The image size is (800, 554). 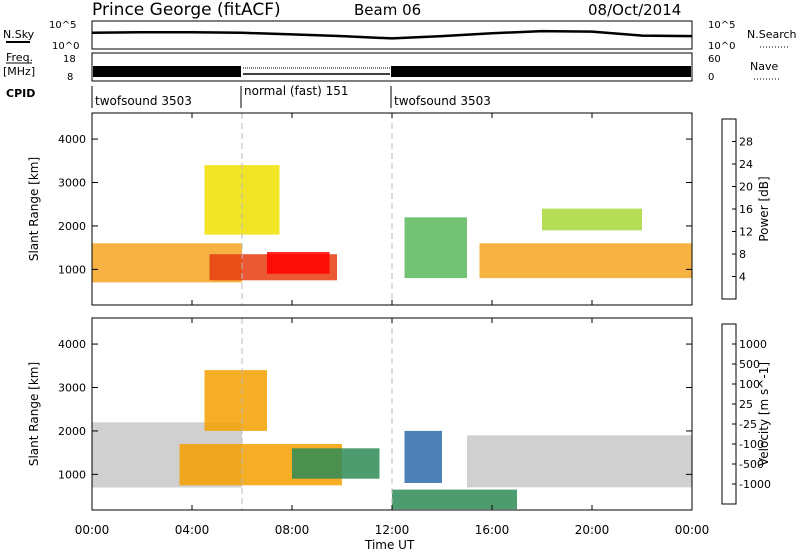 I want to click on velocity-colorbar-label: Velocity [m s^-1], so click(x=764, y=414).